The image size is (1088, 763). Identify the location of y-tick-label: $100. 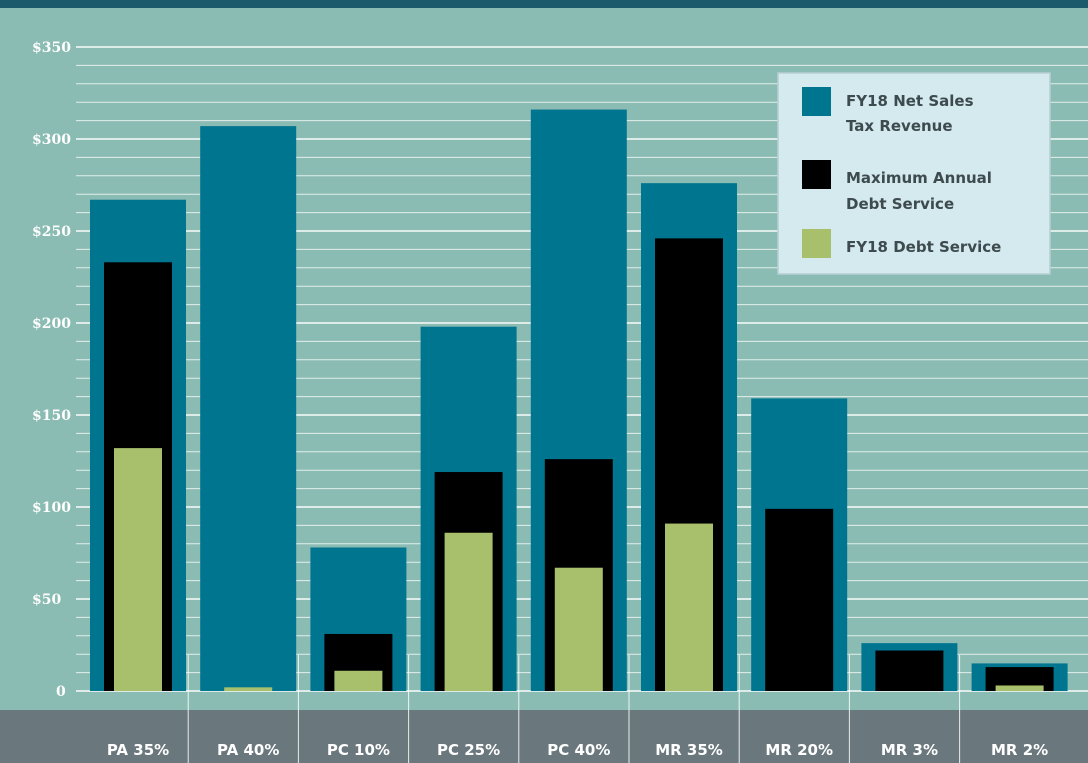
(51, 508).